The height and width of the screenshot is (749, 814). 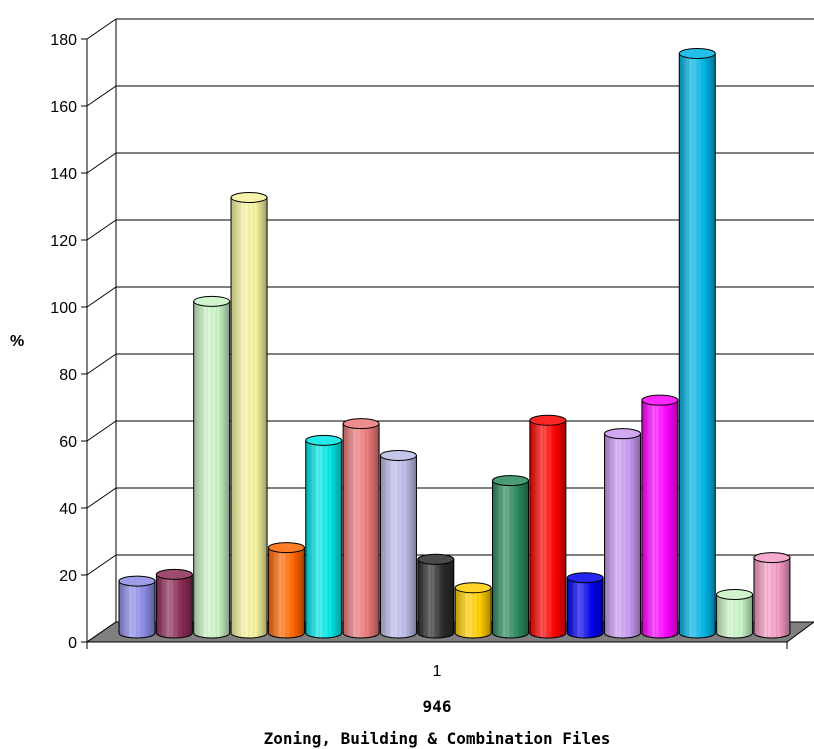 What do you see at coordinates (68, 442) in the screenshot?
I see `y-tick-label: 60` at bounding box center [68, 442].